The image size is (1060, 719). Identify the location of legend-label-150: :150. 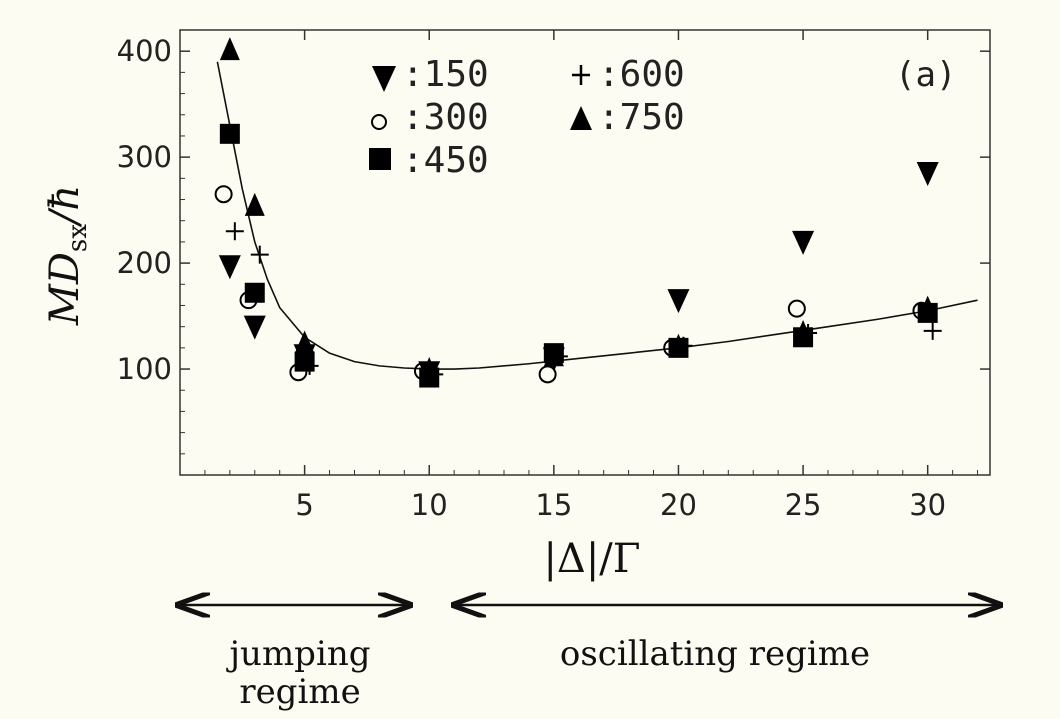
(445, 74).